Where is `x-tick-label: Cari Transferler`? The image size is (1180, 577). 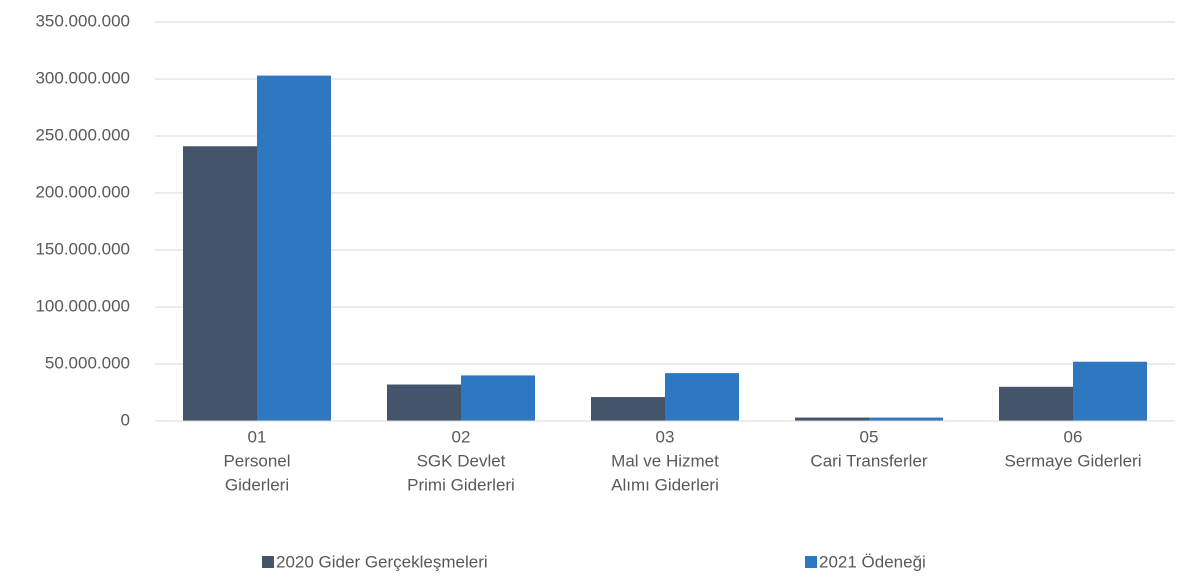
x-tick-label: Cari Transferler is located at coordinates (868, 460).